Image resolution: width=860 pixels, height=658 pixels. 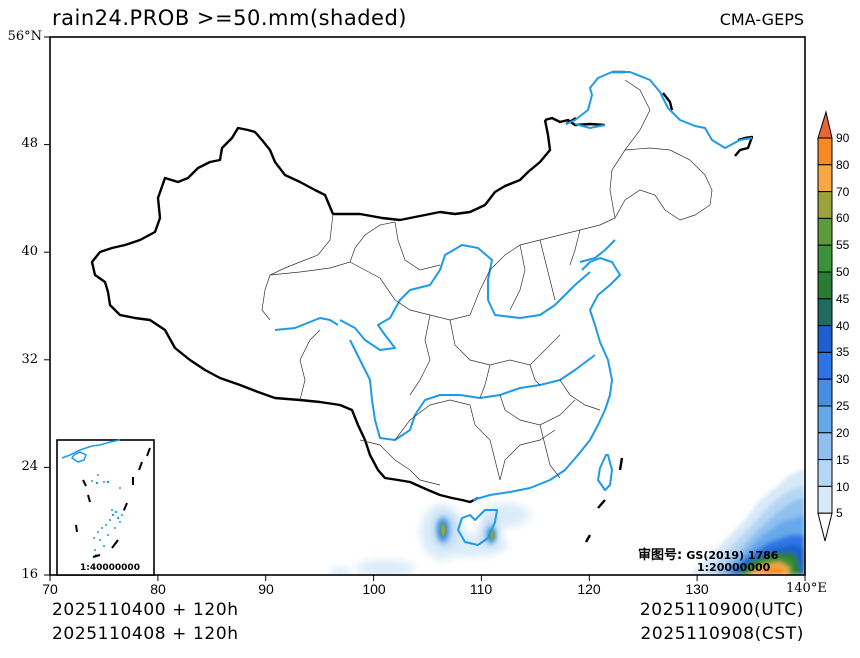 I want to click on colorbar-label-40: 40, so click(x=843, y=326).